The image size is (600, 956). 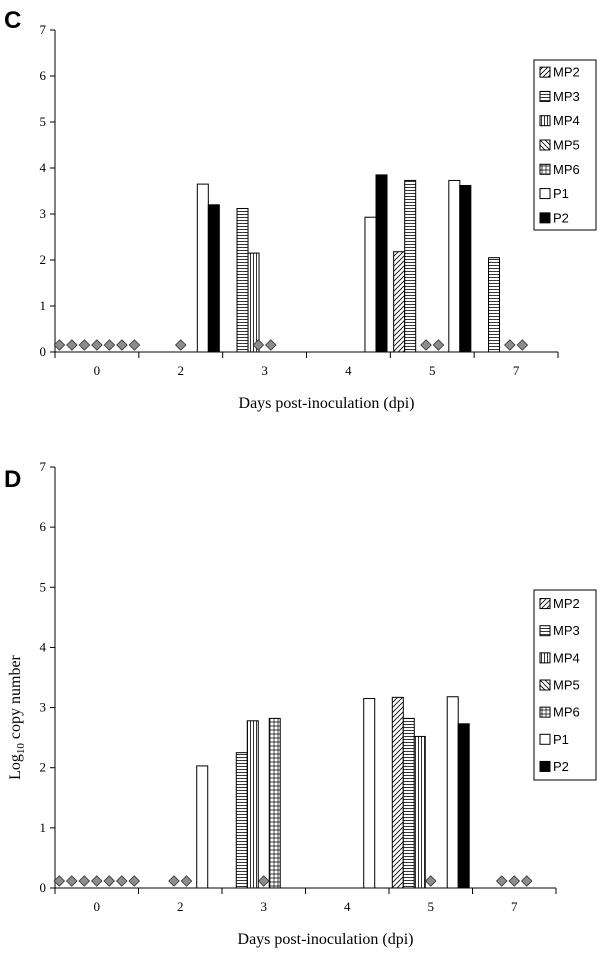 I want to click on y-tick-label: 2, so click(x=43, y=767).